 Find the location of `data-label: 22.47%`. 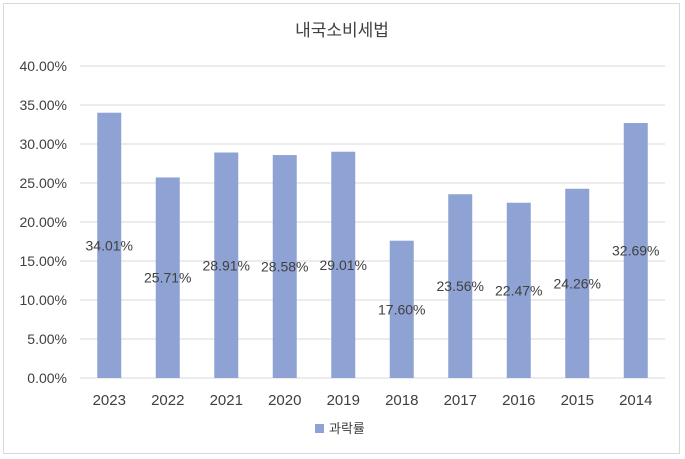

data-label: 22.47% is located at coordinates (518, 290).